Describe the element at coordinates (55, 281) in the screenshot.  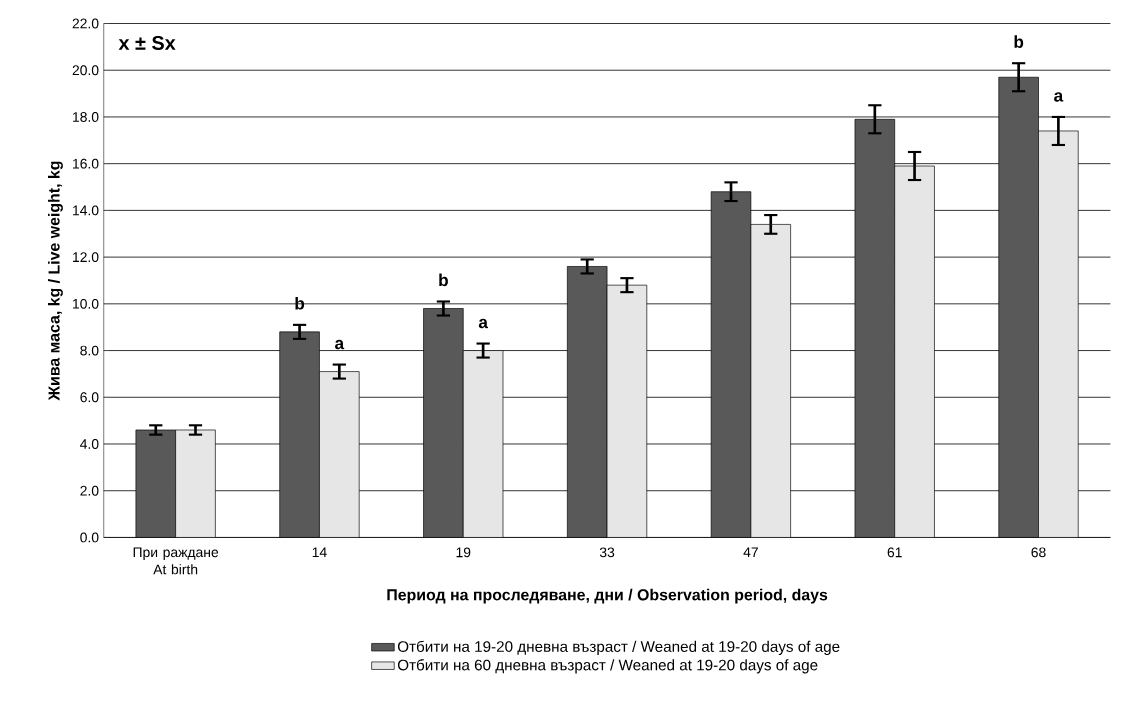
I see `y-axis-title: Жива маса, kg / Live weight, kg` at that location.